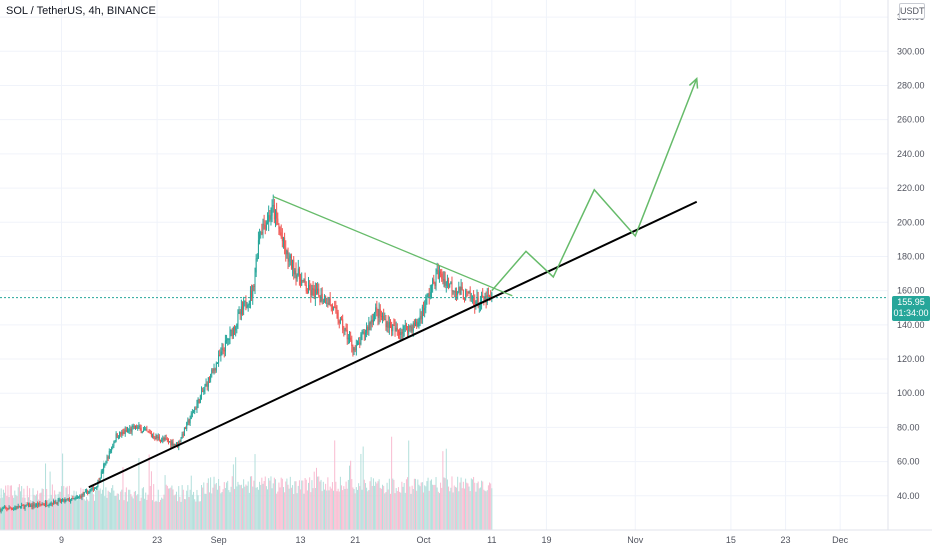  I want to click on price-axis-panel, so click(910, 265).